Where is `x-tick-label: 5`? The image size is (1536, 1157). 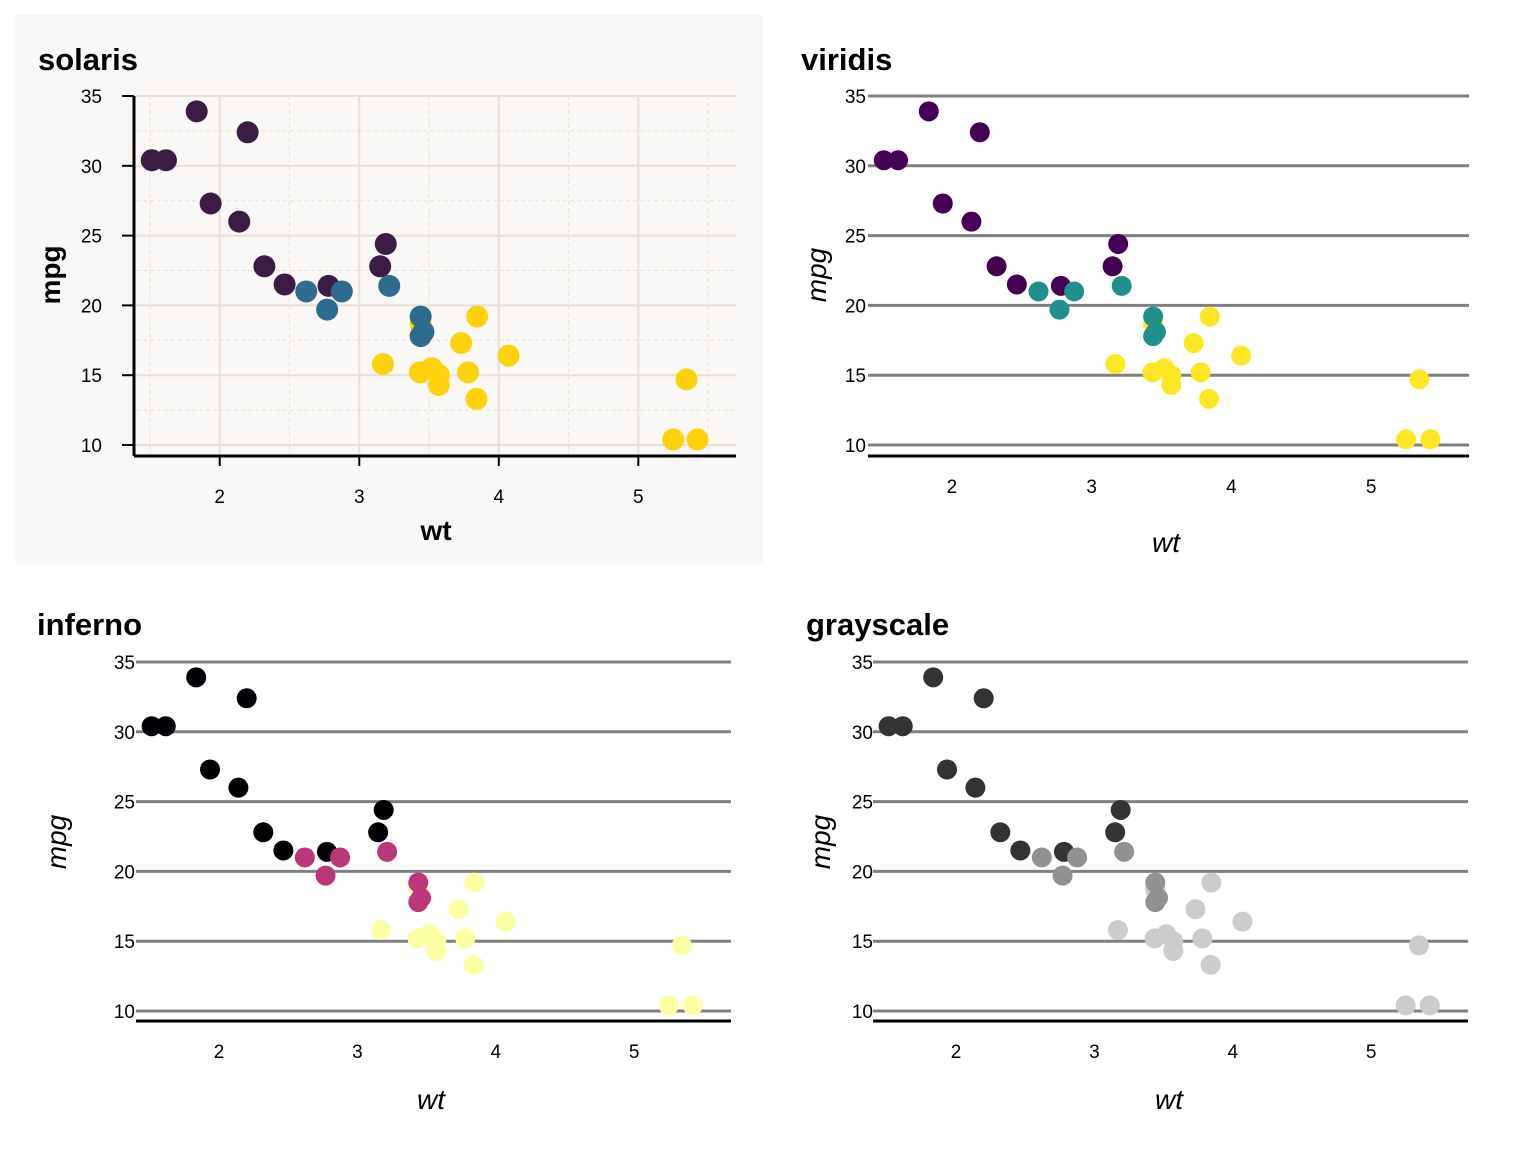 x-tick-label: 5 is located at coordinates (634, 1052).